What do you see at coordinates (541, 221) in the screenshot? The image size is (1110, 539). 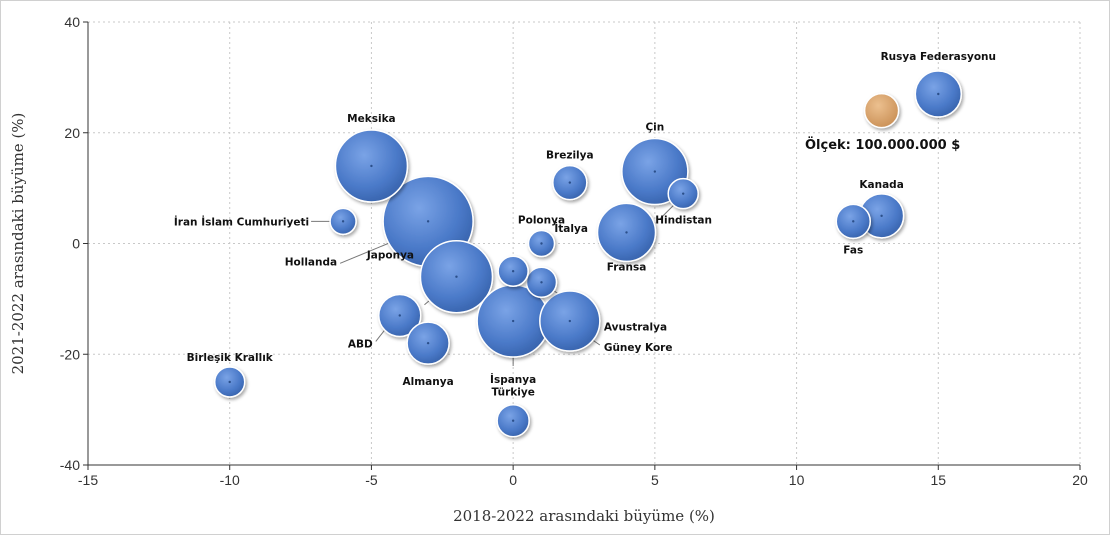 I see `bubble-label: Polonya` at bounding box center [541, 221].